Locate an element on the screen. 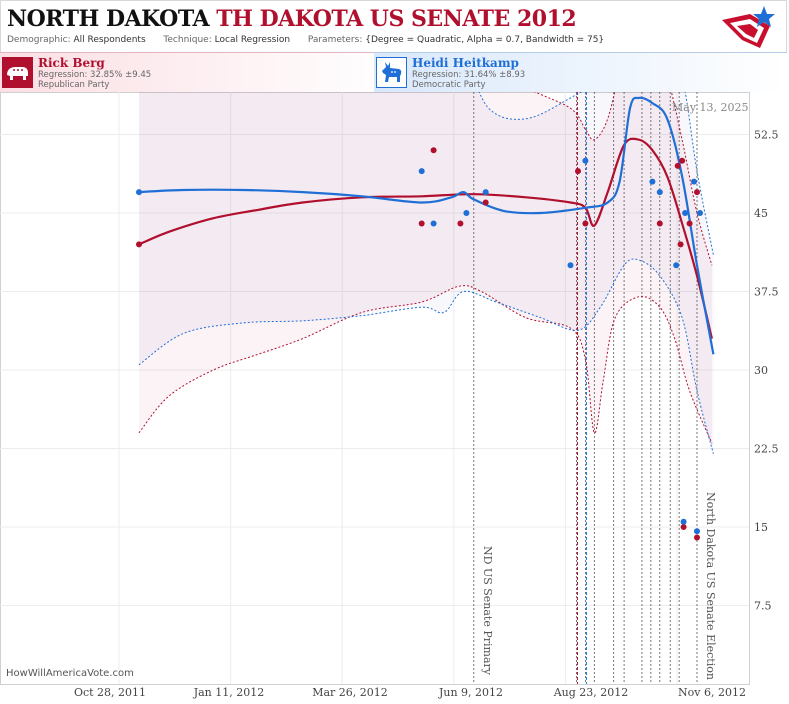 The image size is (789, 704). site-watermark: HowWillAmericaVote.com is located at coordinates (70, 673).